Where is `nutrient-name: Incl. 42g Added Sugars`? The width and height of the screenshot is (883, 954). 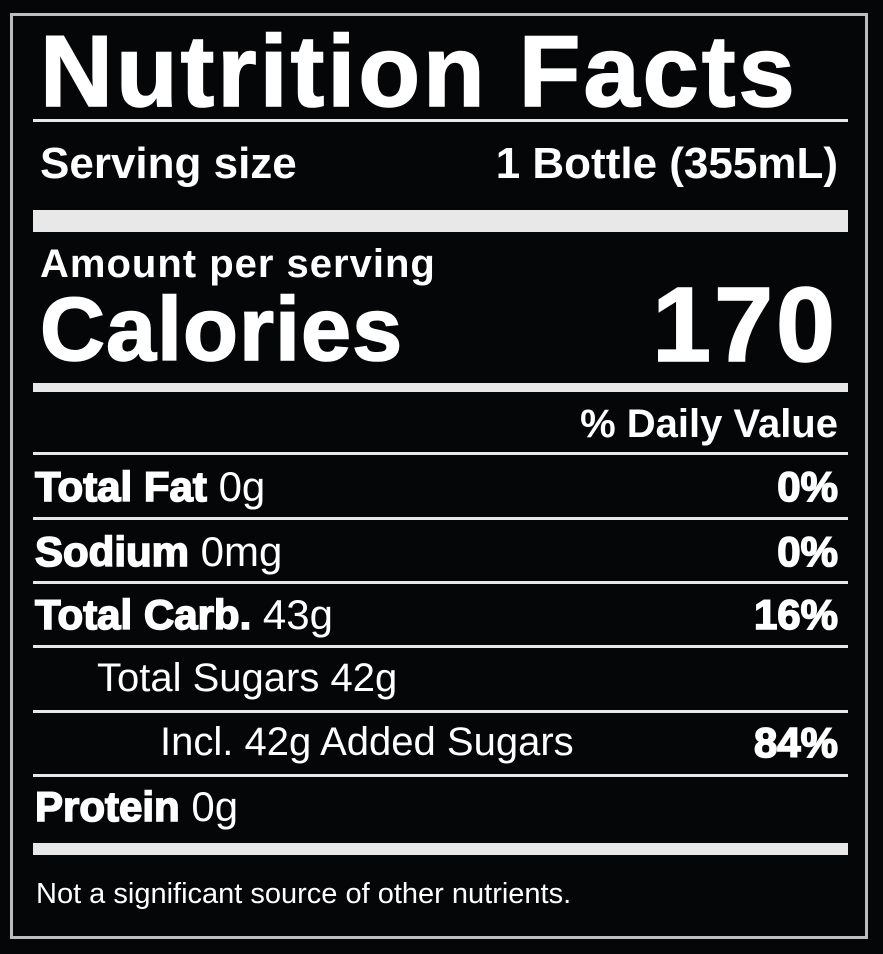
nutrient-name: Incl. 42g Added Sugars is located at coordinates (367, 742).